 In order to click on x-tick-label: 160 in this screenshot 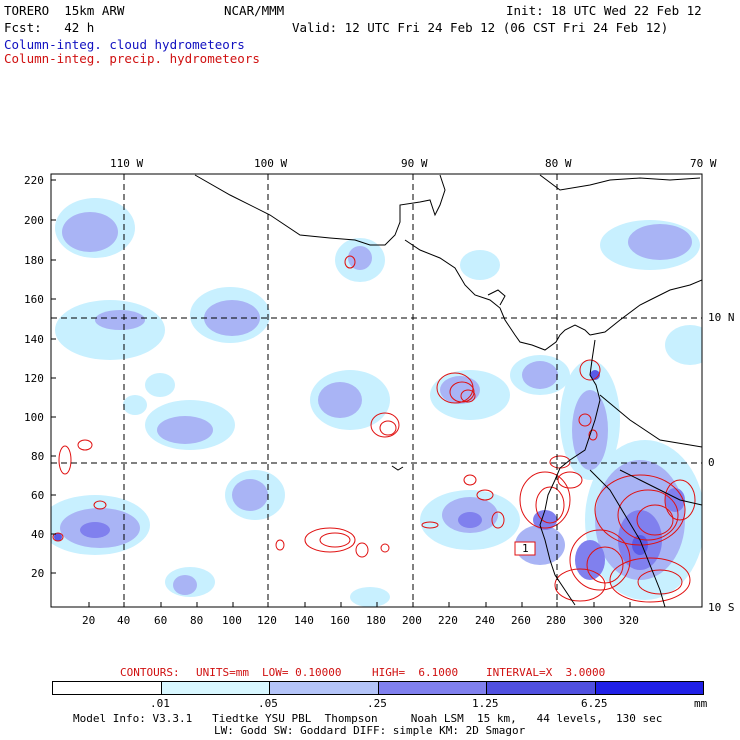, I will do `click(340, 620)`.